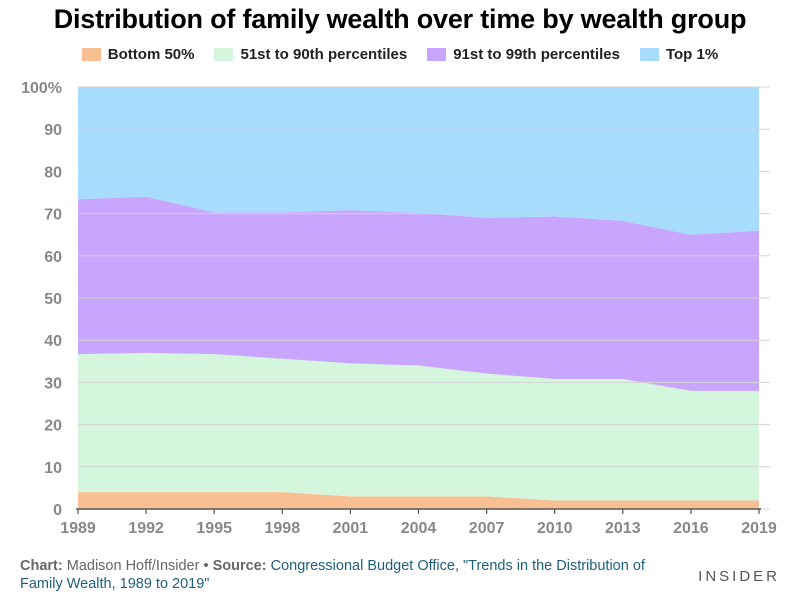 The width and height of the screenshot is (800, 597). What do you see at coordinates (41, 566) in the screenshot?
I see `footer-chart-label: Chart:` at bounding box center [41, 566].